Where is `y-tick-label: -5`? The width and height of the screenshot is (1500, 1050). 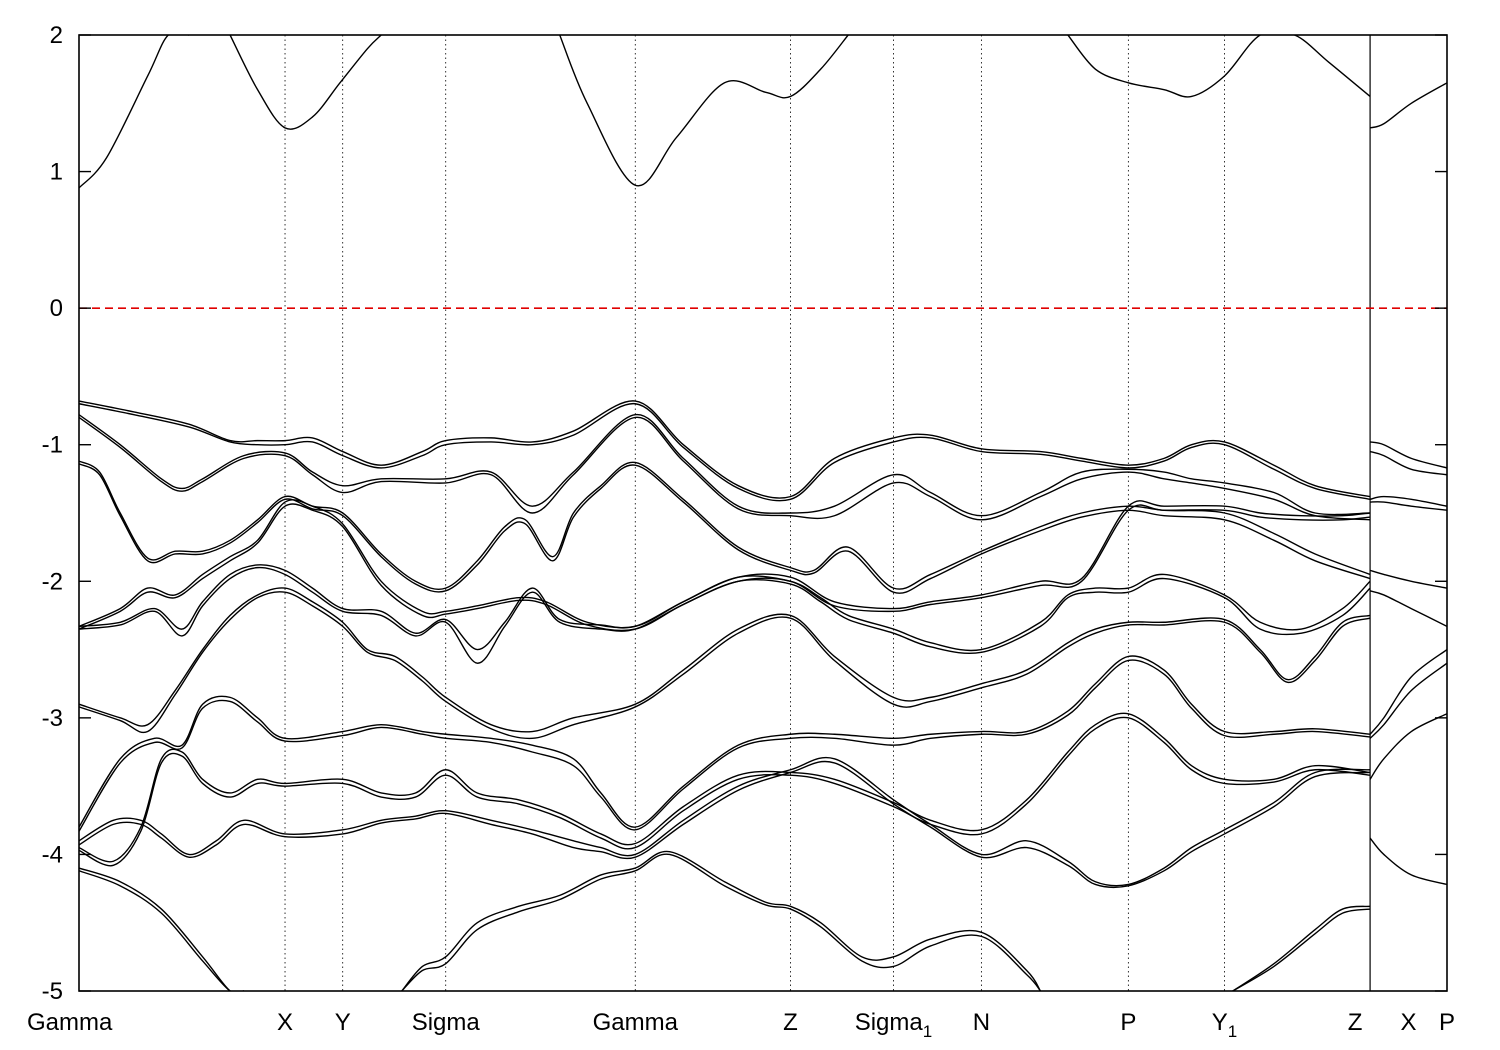
y-tick-label: -5 is located at coordinates (52, 991).